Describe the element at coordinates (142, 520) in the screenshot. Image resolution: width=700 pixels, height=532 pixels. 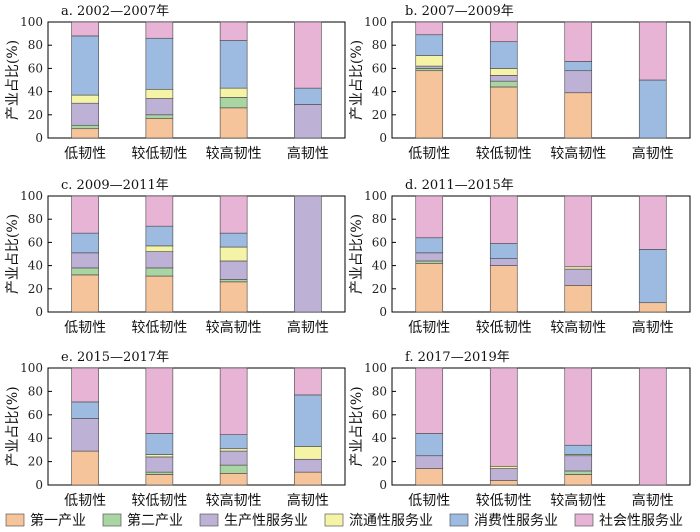
I see `legend-item: 第二产业` at that location.